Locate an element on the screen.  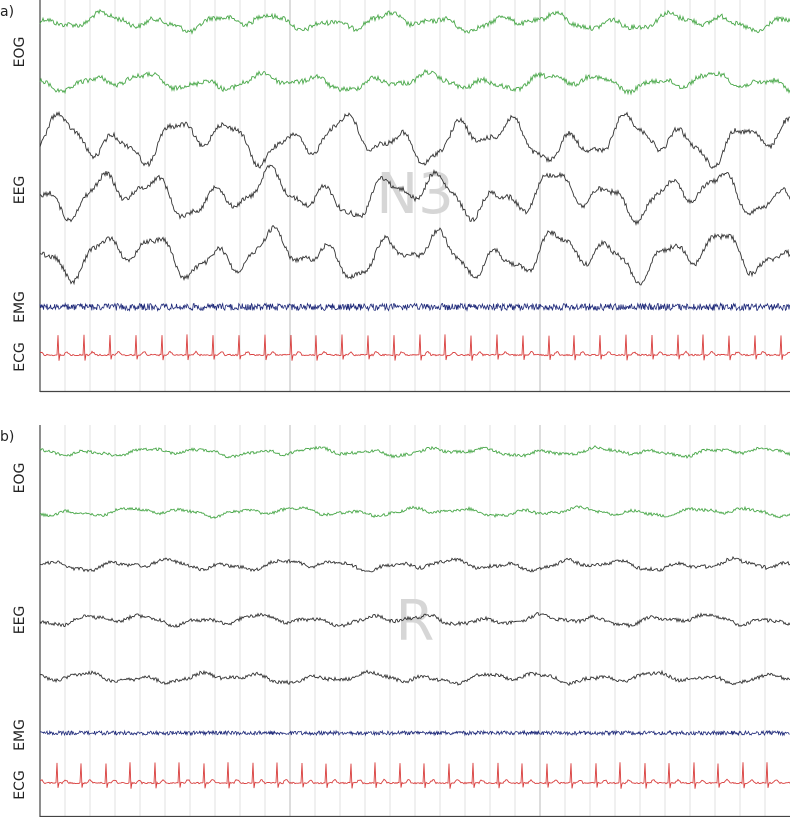
stage-label: R is located at coordinates (415, 621).